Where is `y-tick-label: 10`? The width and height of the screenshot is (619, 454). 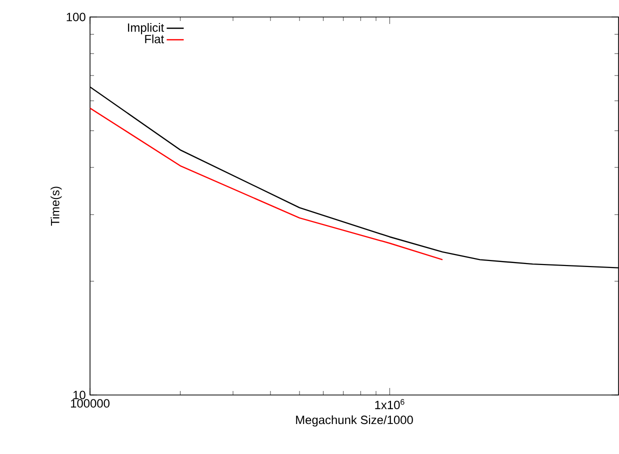 y-tick-label: 10 is located at coordinates (79, 395).